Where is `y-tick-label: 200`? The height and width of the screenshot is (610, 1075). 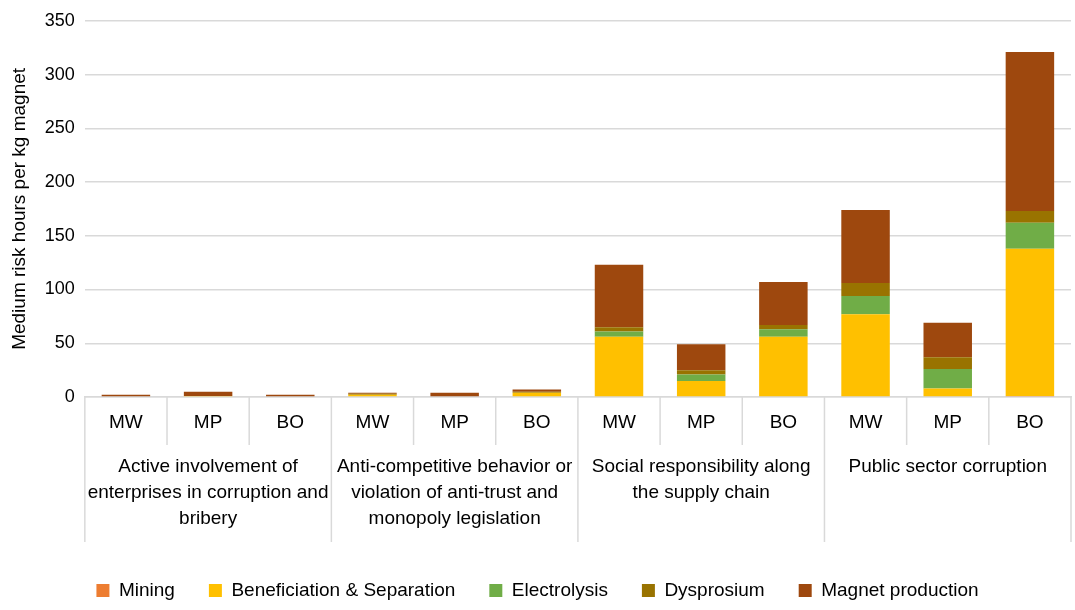
y-tick-label: 200 is located at coordinates (59, 181).